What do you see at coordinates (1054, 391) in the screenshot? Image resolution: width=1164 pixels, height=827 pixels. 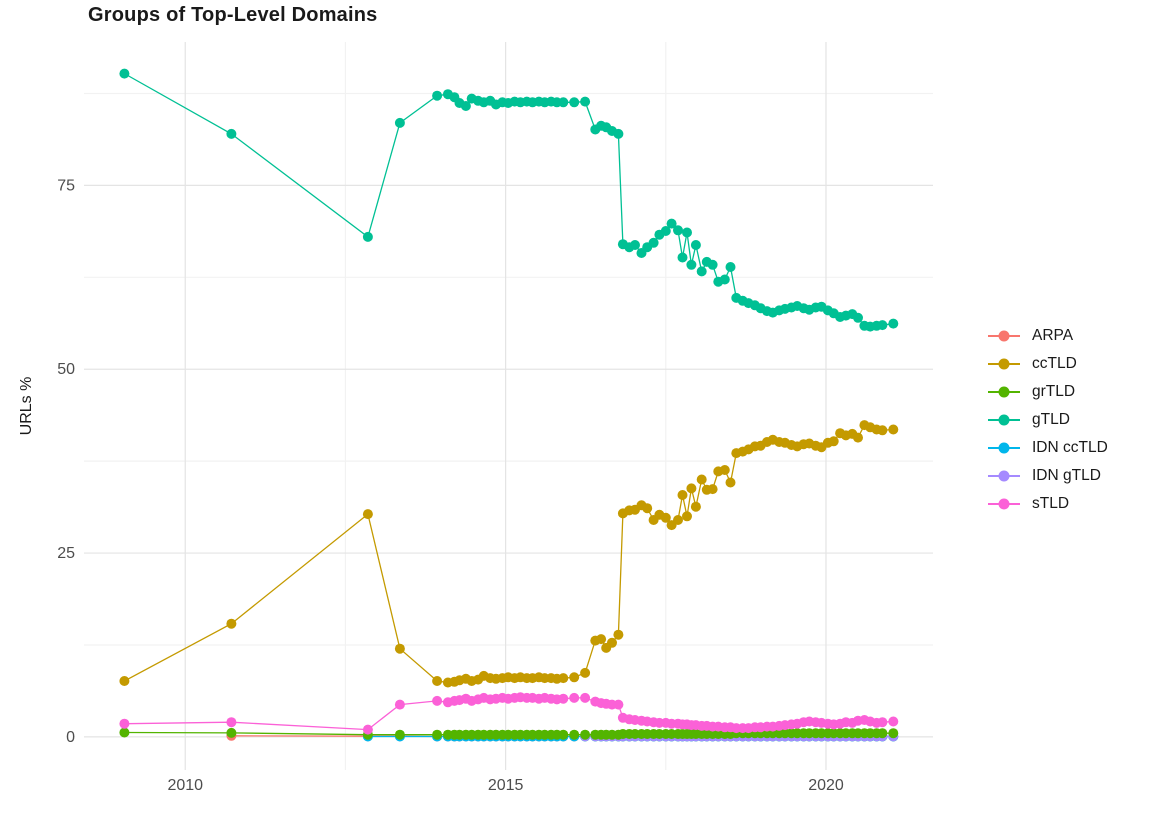 I see `legend-label: grTLD` at bounding box center [1054, 391].